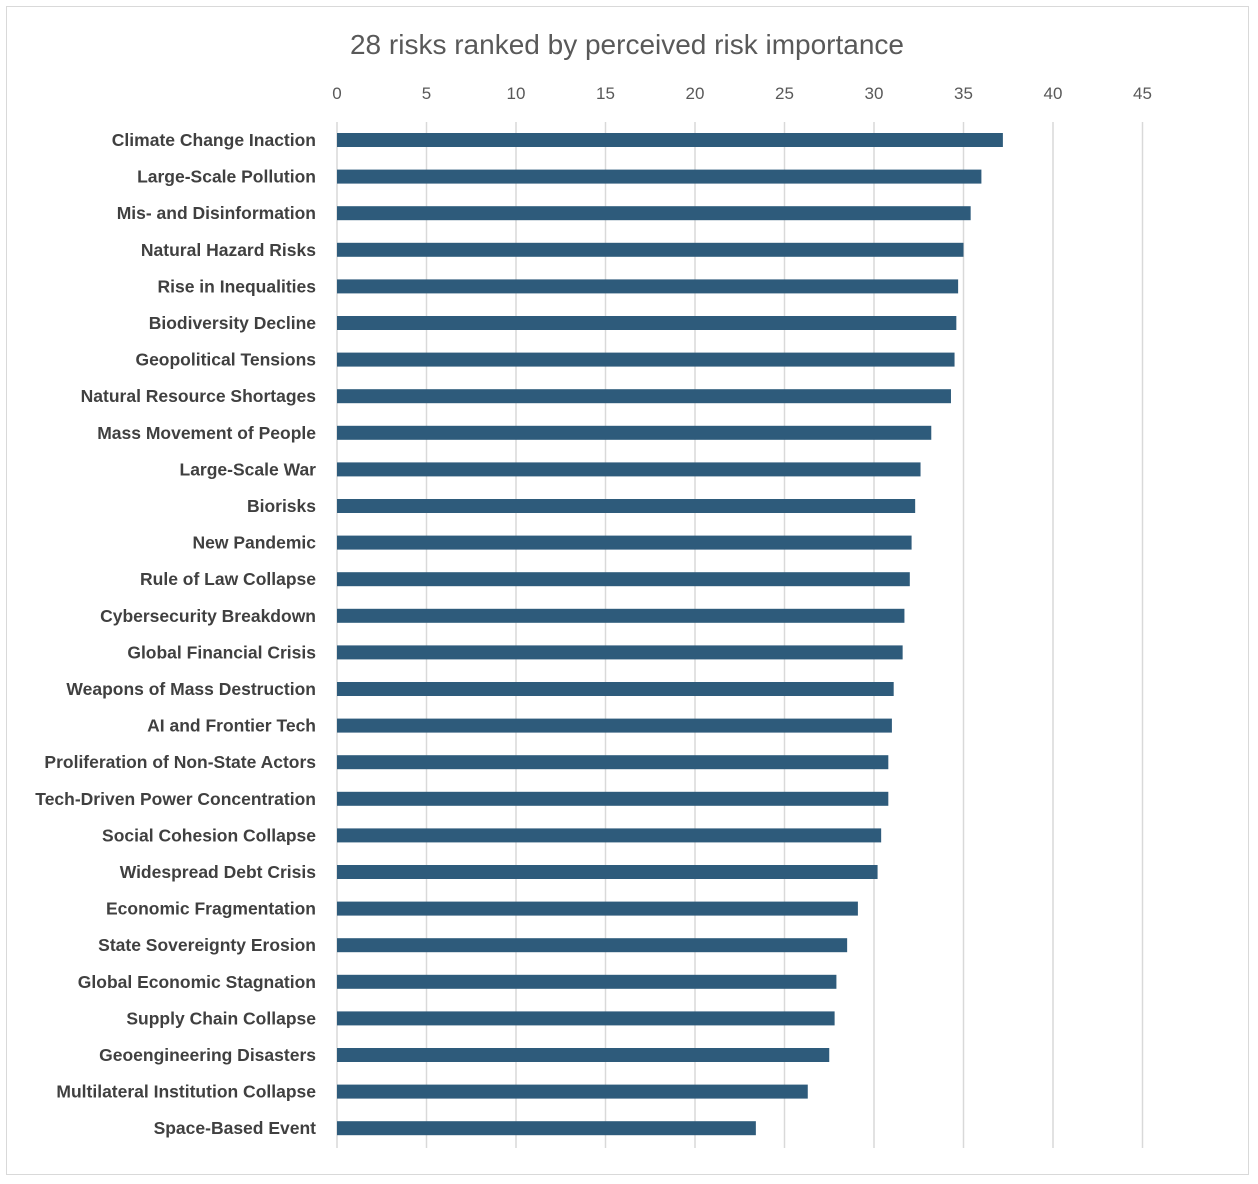 The image size is (1258, 1184). I want to click on category-label-climate-change-inaction: Climate Change Inaction, so click(214, 140).